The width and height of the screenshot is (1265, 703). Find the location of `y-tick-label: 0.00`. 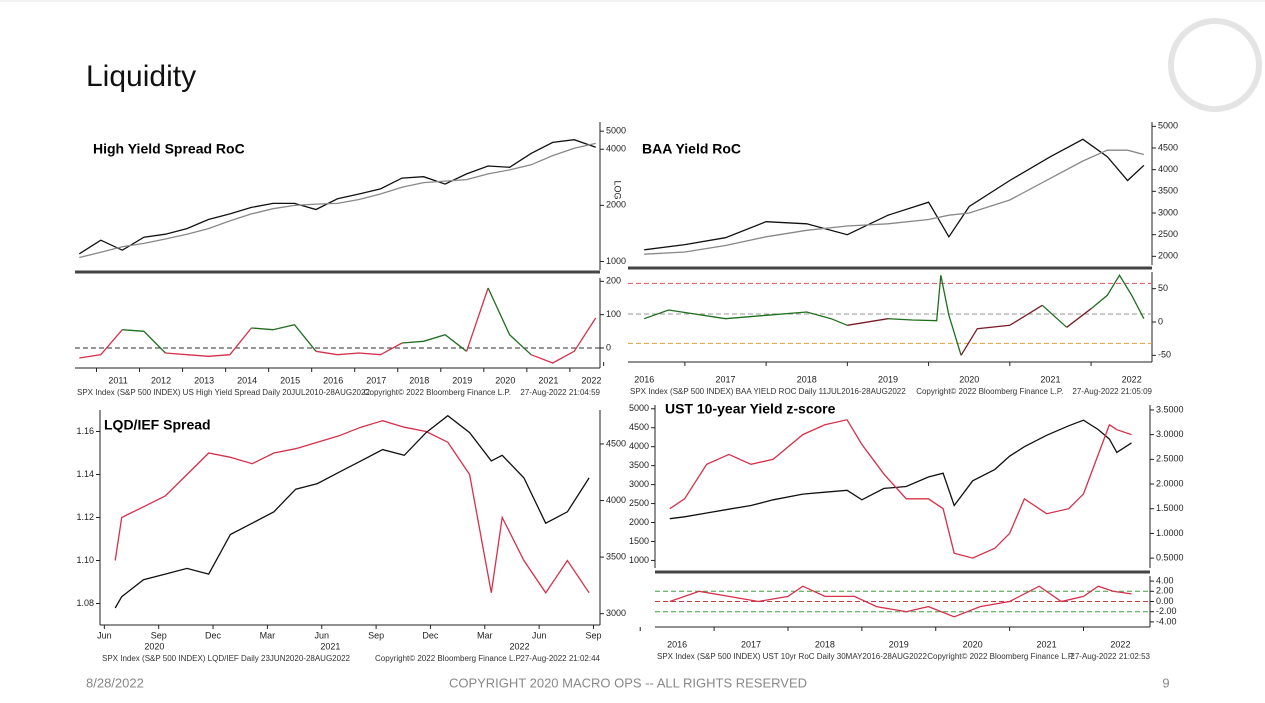

y-tick-label: 0.00 is located at coordinates (1165, 601).